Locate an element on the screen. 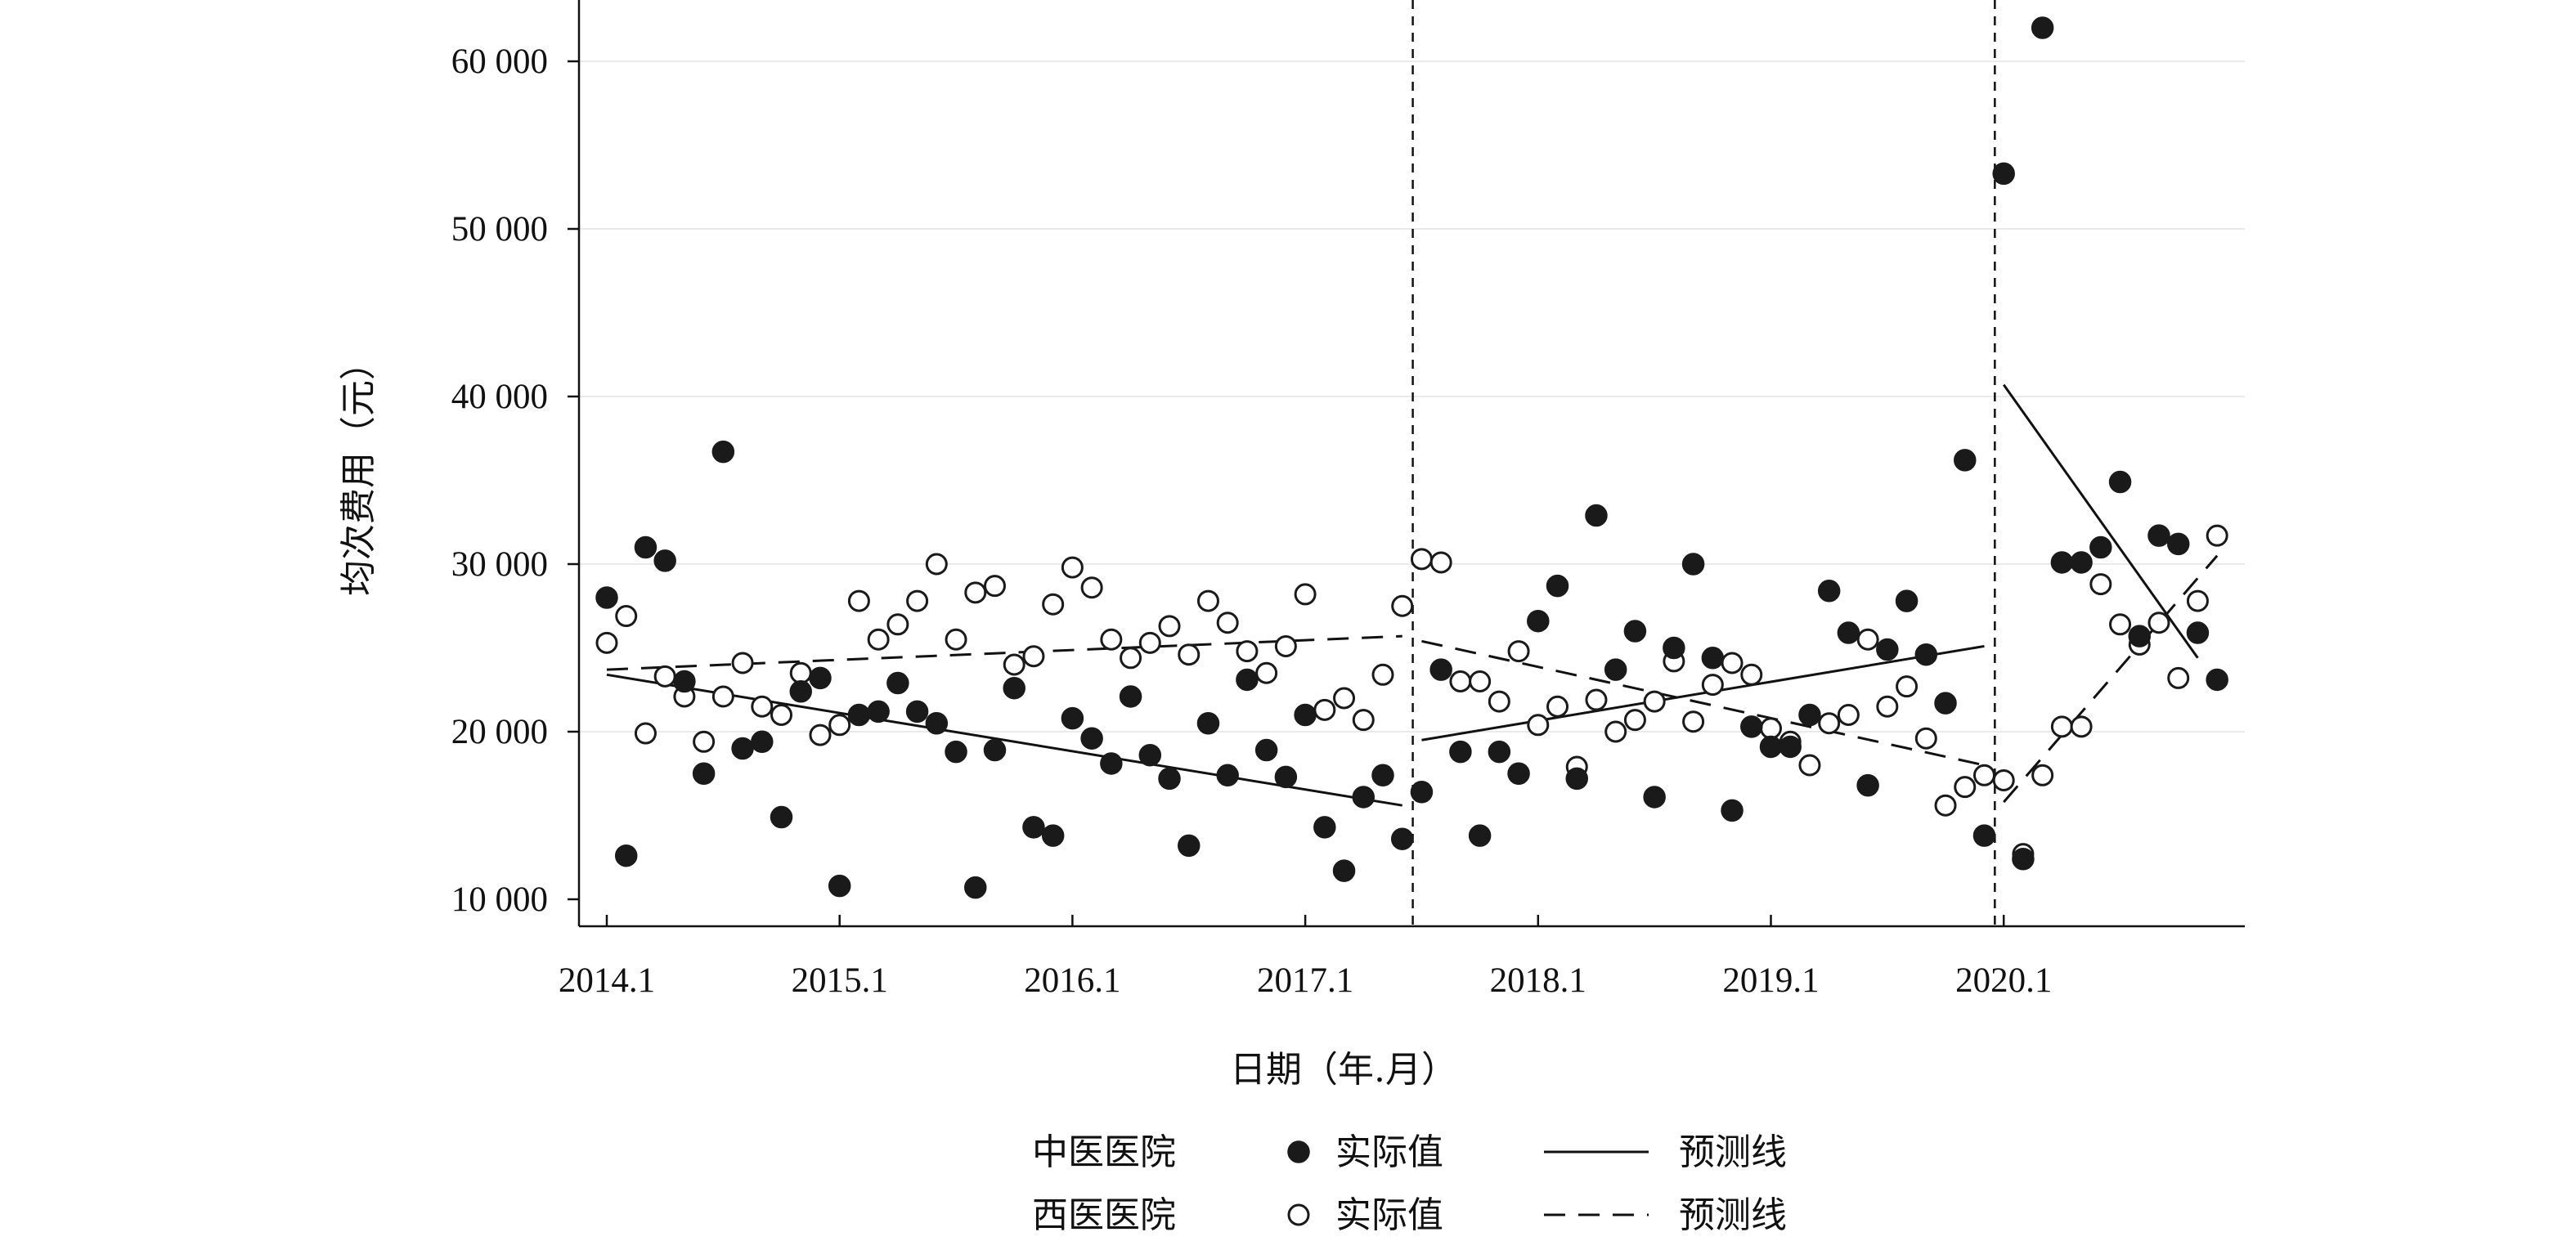 This screenshot has height=1250, width=2576. y-tick-label: 20 000 is located at coordinates (500, 732).